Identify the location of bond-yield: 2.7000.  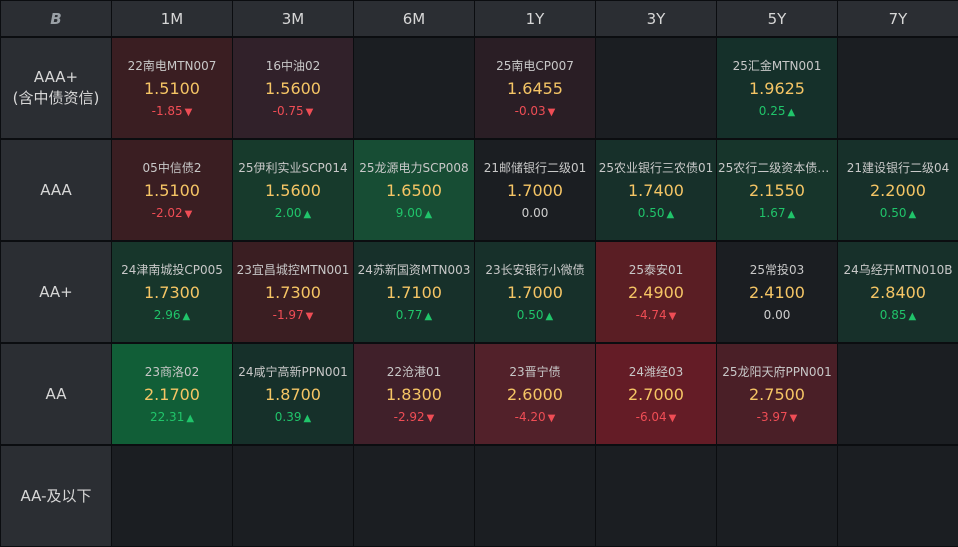
(656, 394).